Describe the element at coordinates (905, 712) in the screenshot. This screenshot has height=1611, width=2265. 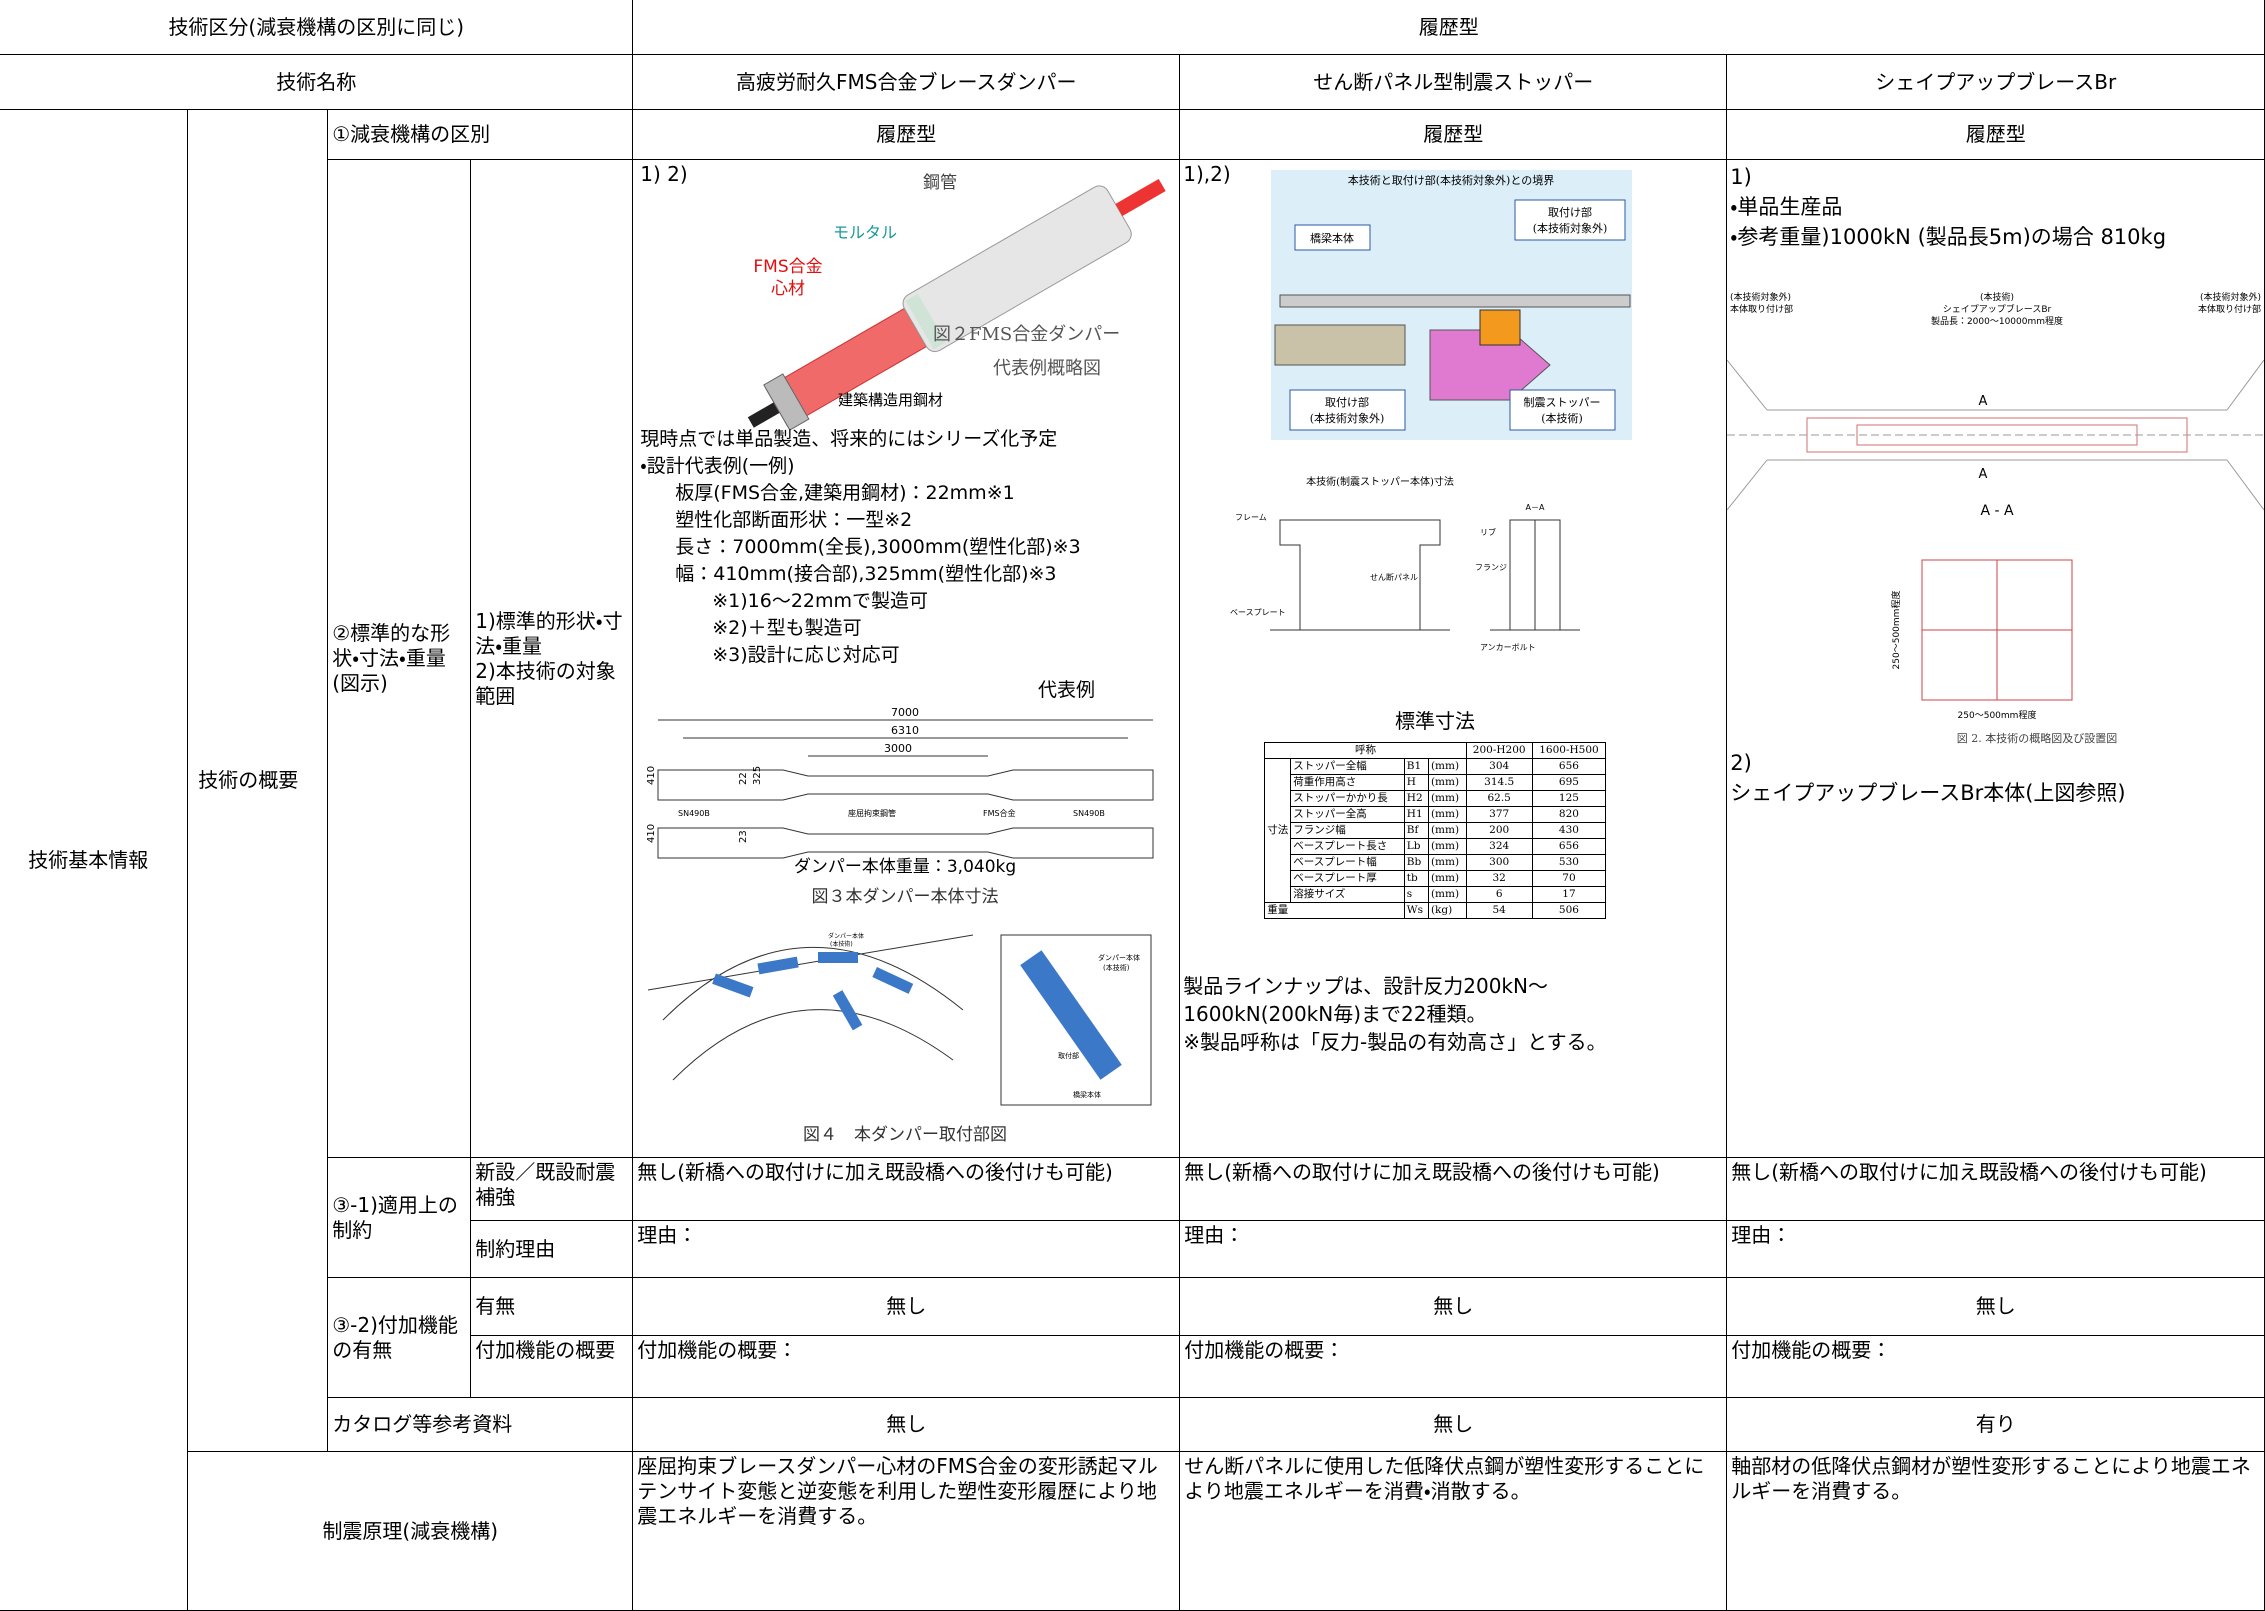
I see `dim: 7000` at that location.